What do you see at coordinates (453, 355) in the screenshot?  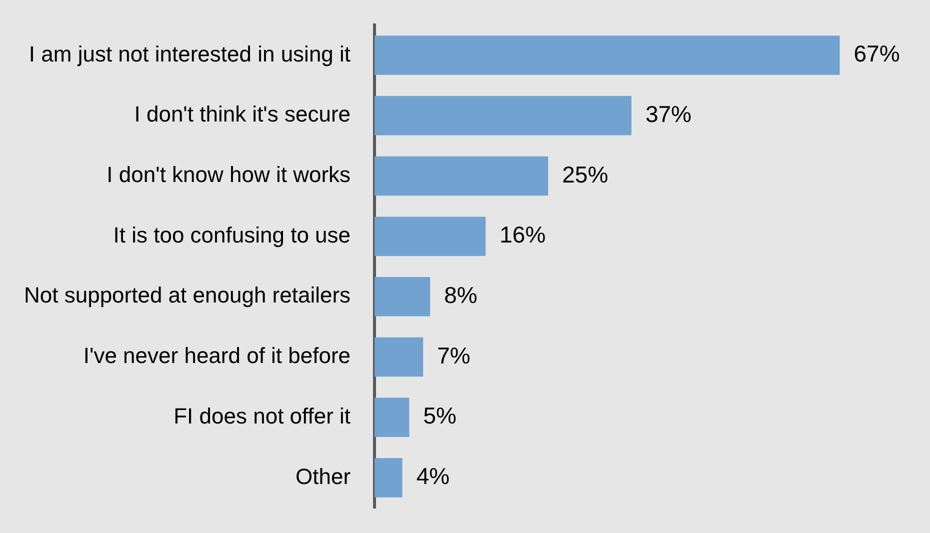 I see `data-label: 7%` at bounding box center [453, 355].